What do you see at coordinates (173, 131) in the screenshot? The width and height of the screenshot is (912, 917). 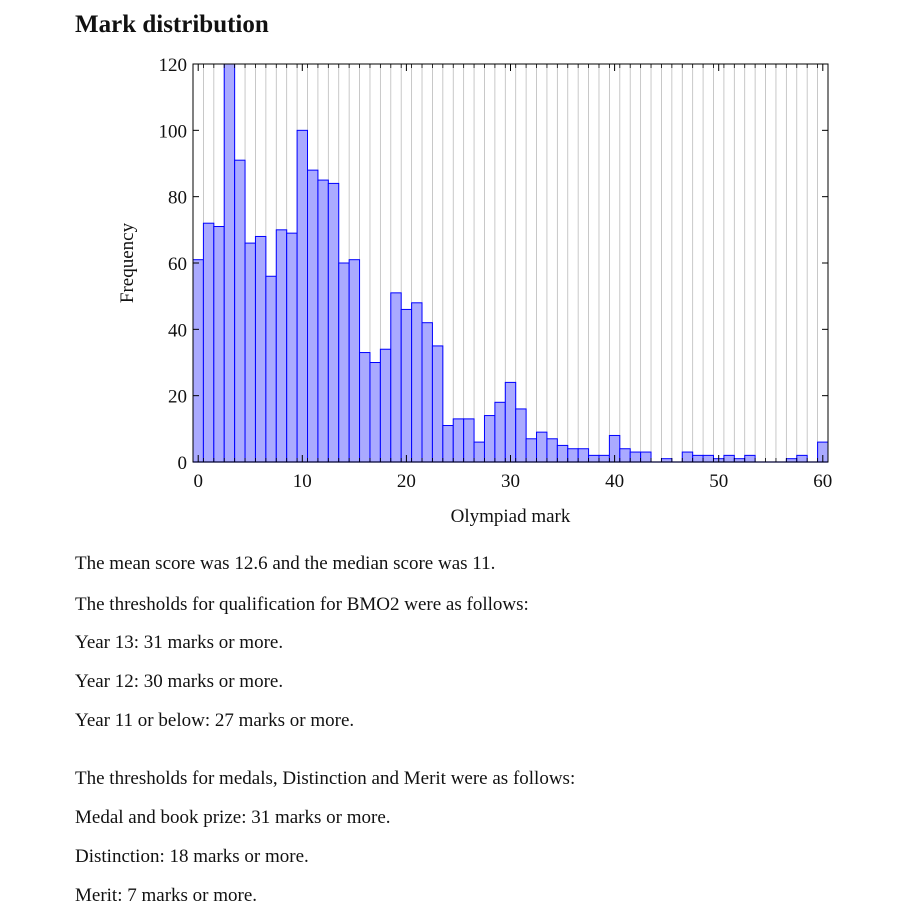 I see `y-tick-label: 100` at bounding box center [173, 131].